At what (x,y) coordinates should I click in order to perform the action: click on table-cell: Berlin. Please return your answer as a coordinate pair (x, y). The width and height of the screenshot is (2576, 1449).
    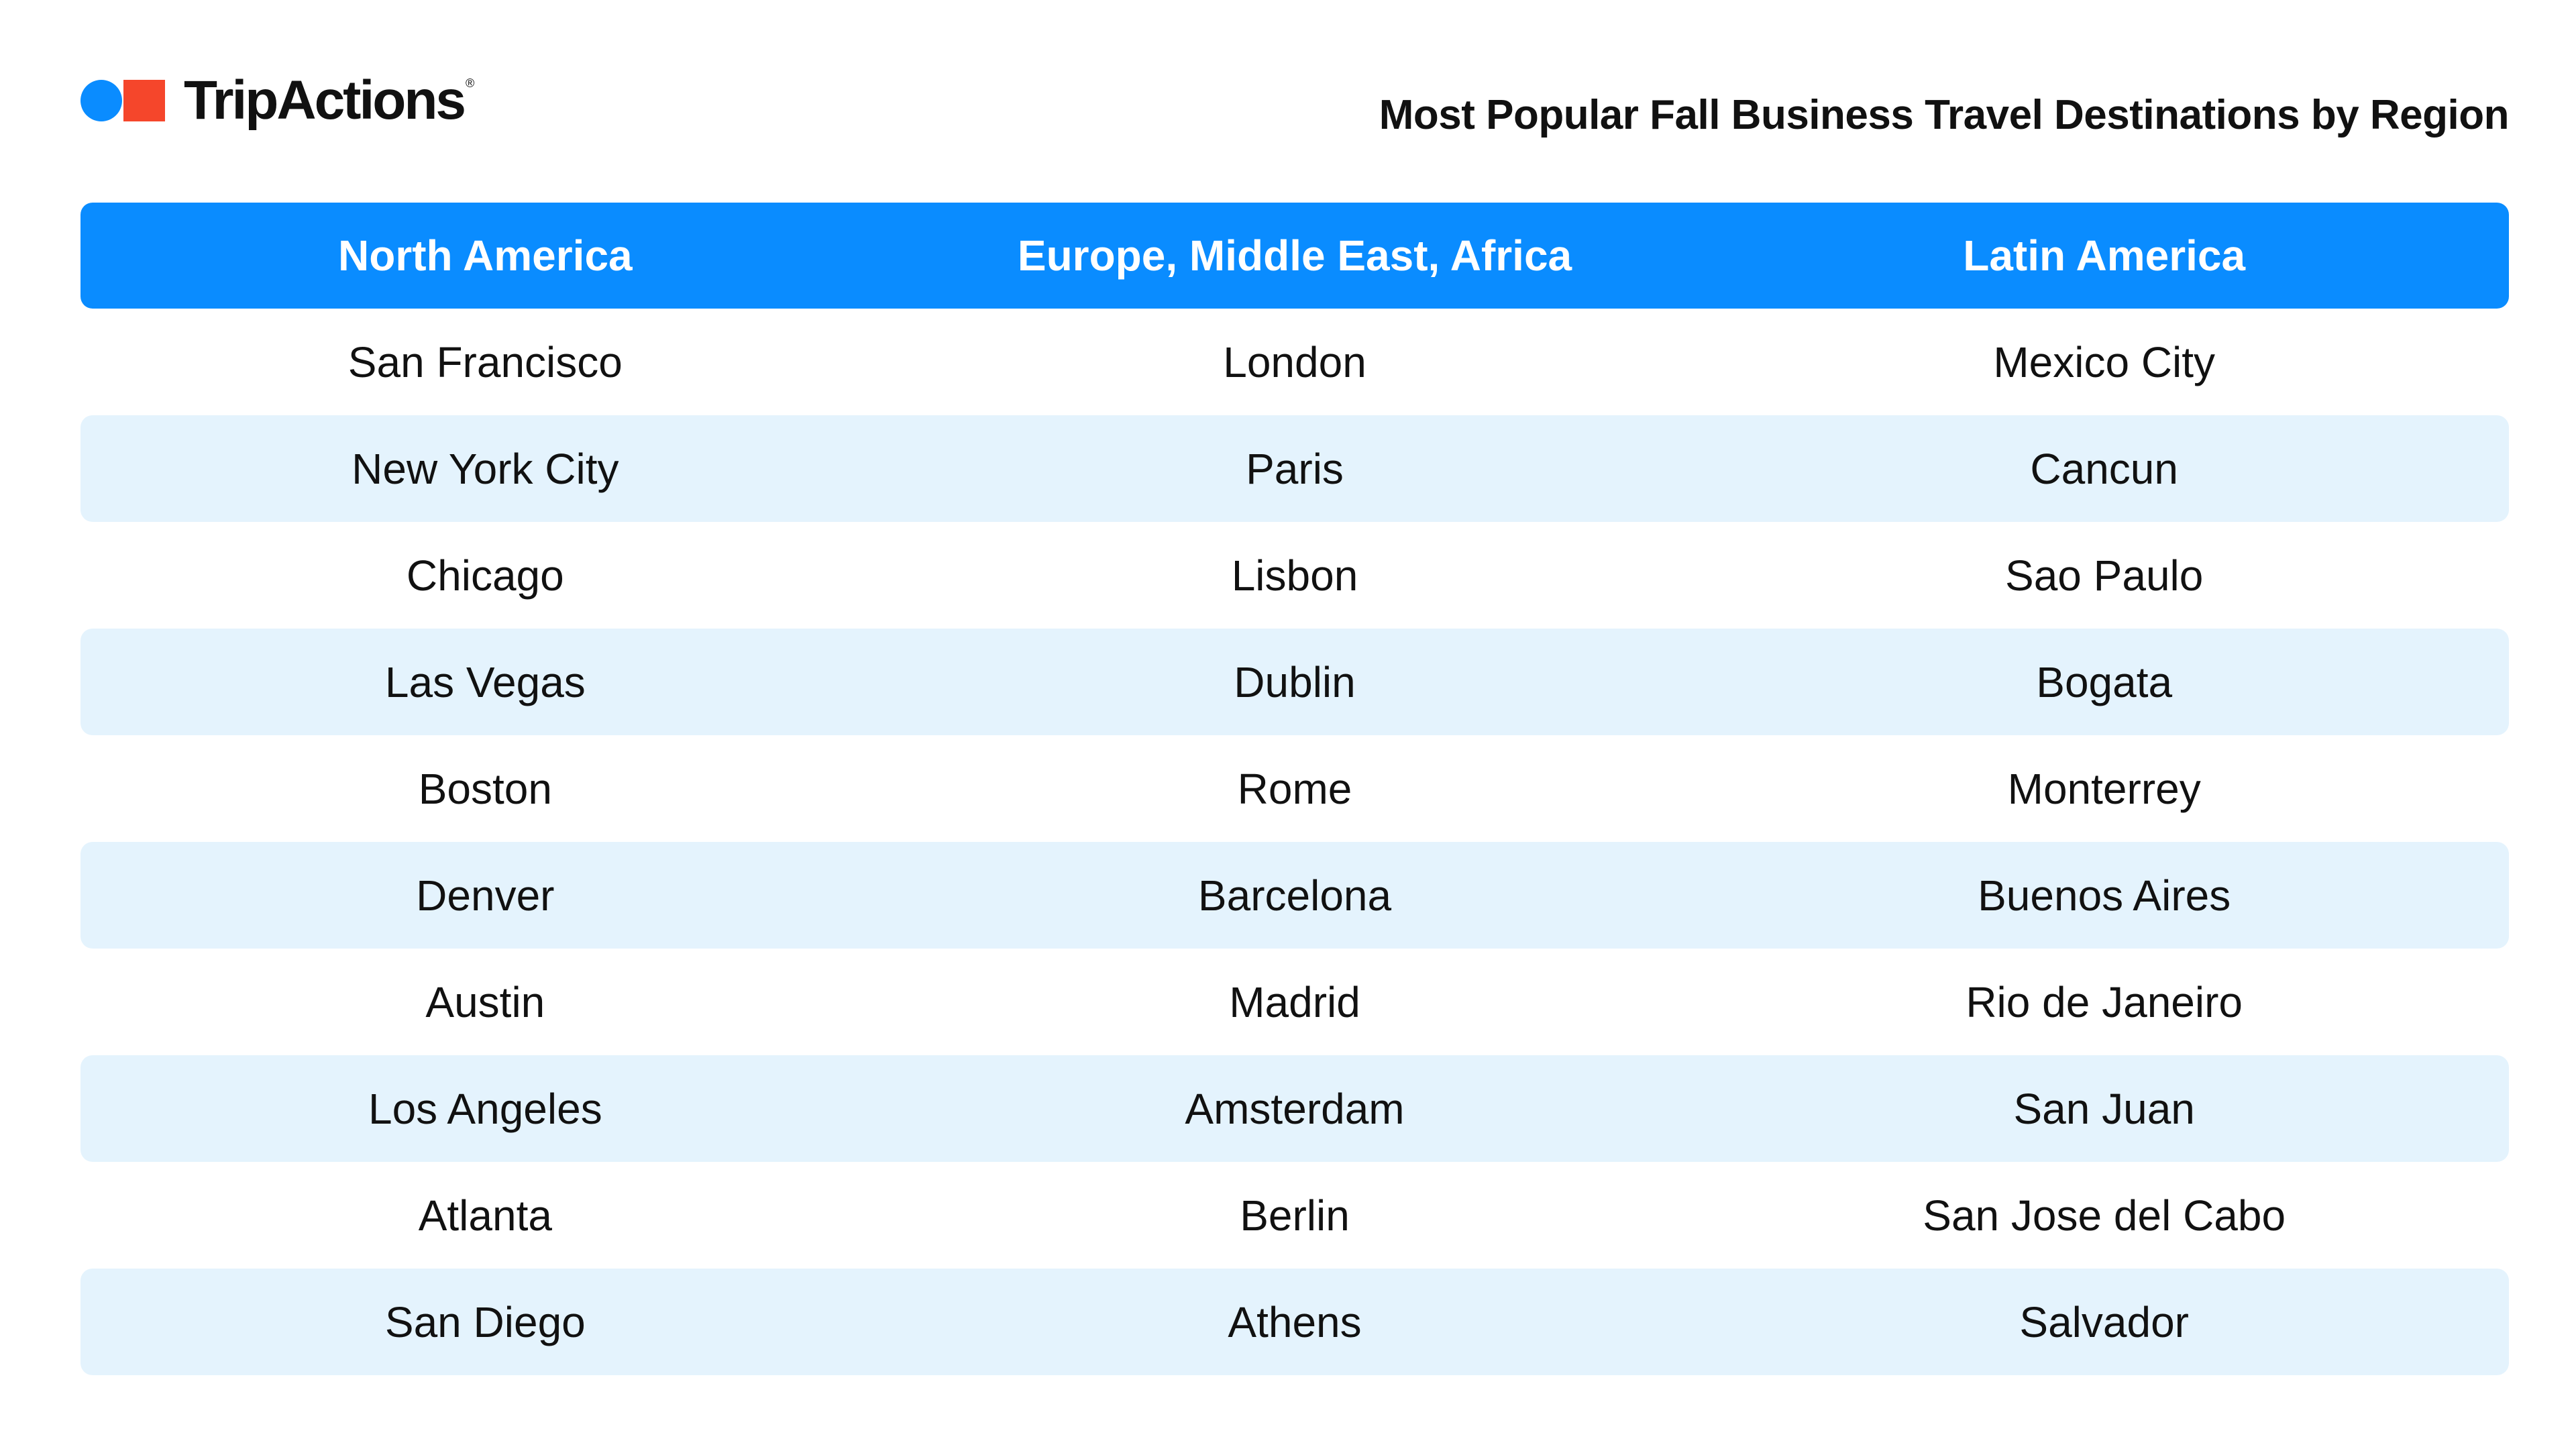
    Looking at the image, I should click on (1295, 1215).